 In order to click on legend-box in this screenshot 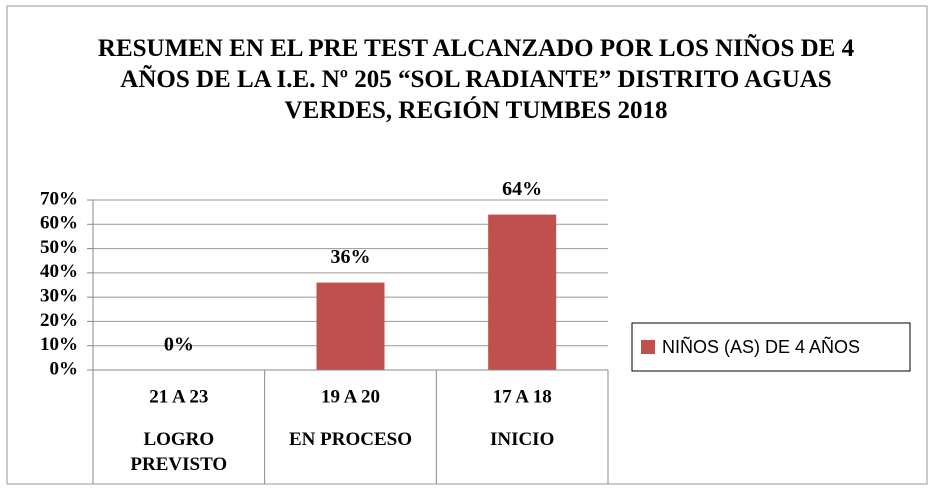, I will do `click(771, 347)`.